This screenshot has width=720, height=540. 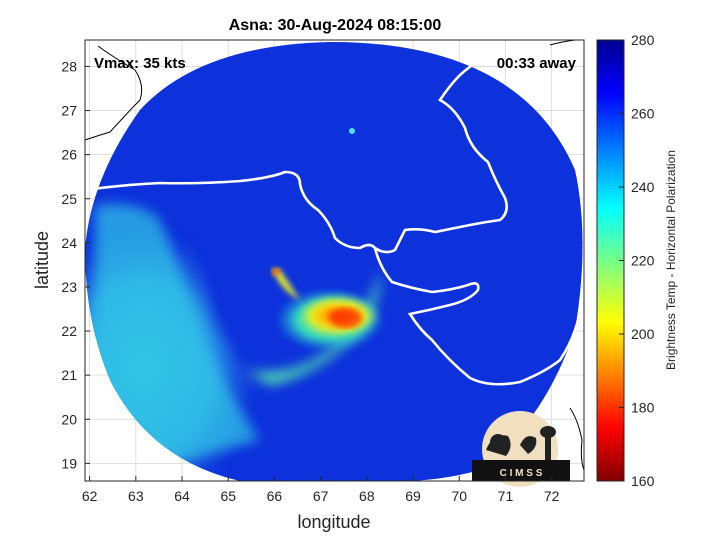 What do you see at coordinates (69, 199) in the screenshot?
I see `y-tick-label: 25` at bounding box center [69, 199].